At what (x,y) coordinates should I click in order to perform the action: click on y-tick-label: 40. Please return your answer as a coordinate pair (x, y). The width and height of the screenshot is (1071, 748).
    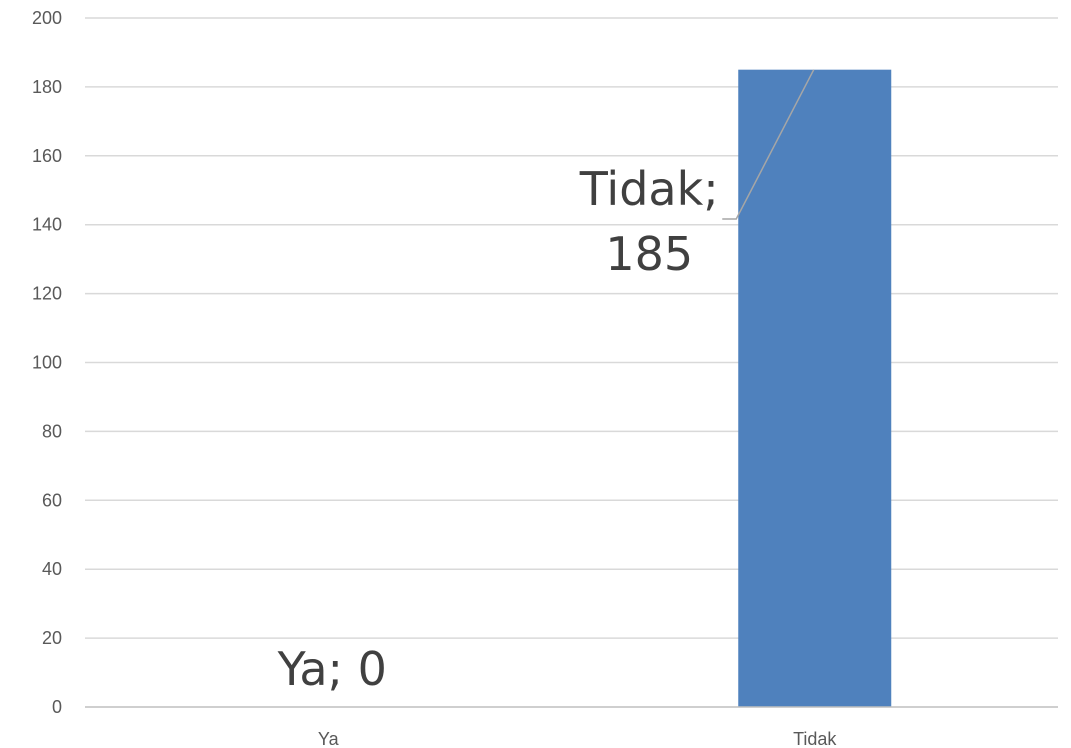
    Looking at the image, I should click on (52, 569).